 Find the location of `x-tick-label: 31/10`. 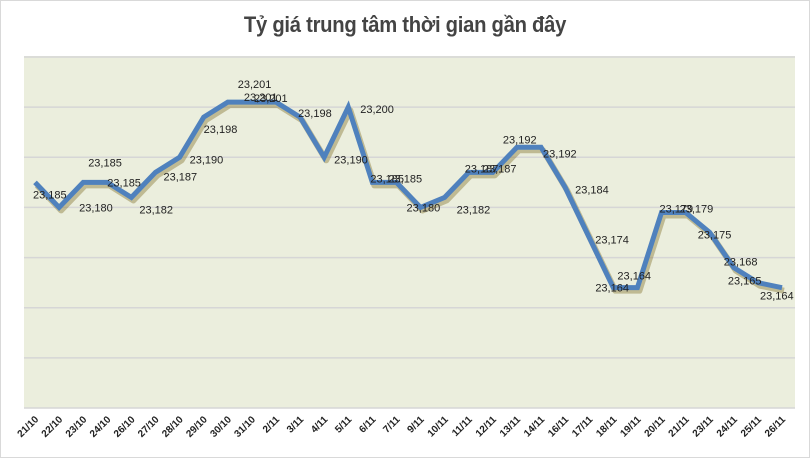

x-tick-label: 31/10 is located at coordinates (246, 427).